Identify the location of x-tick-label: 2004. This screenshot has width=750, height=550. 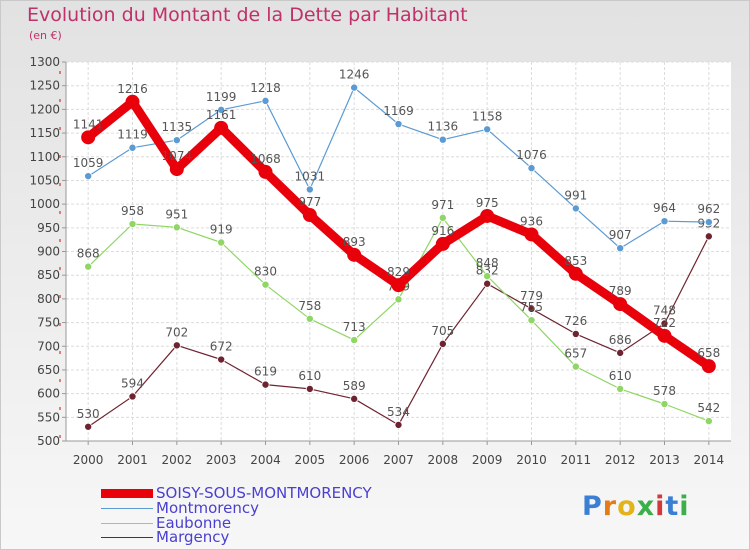
(265, 460).